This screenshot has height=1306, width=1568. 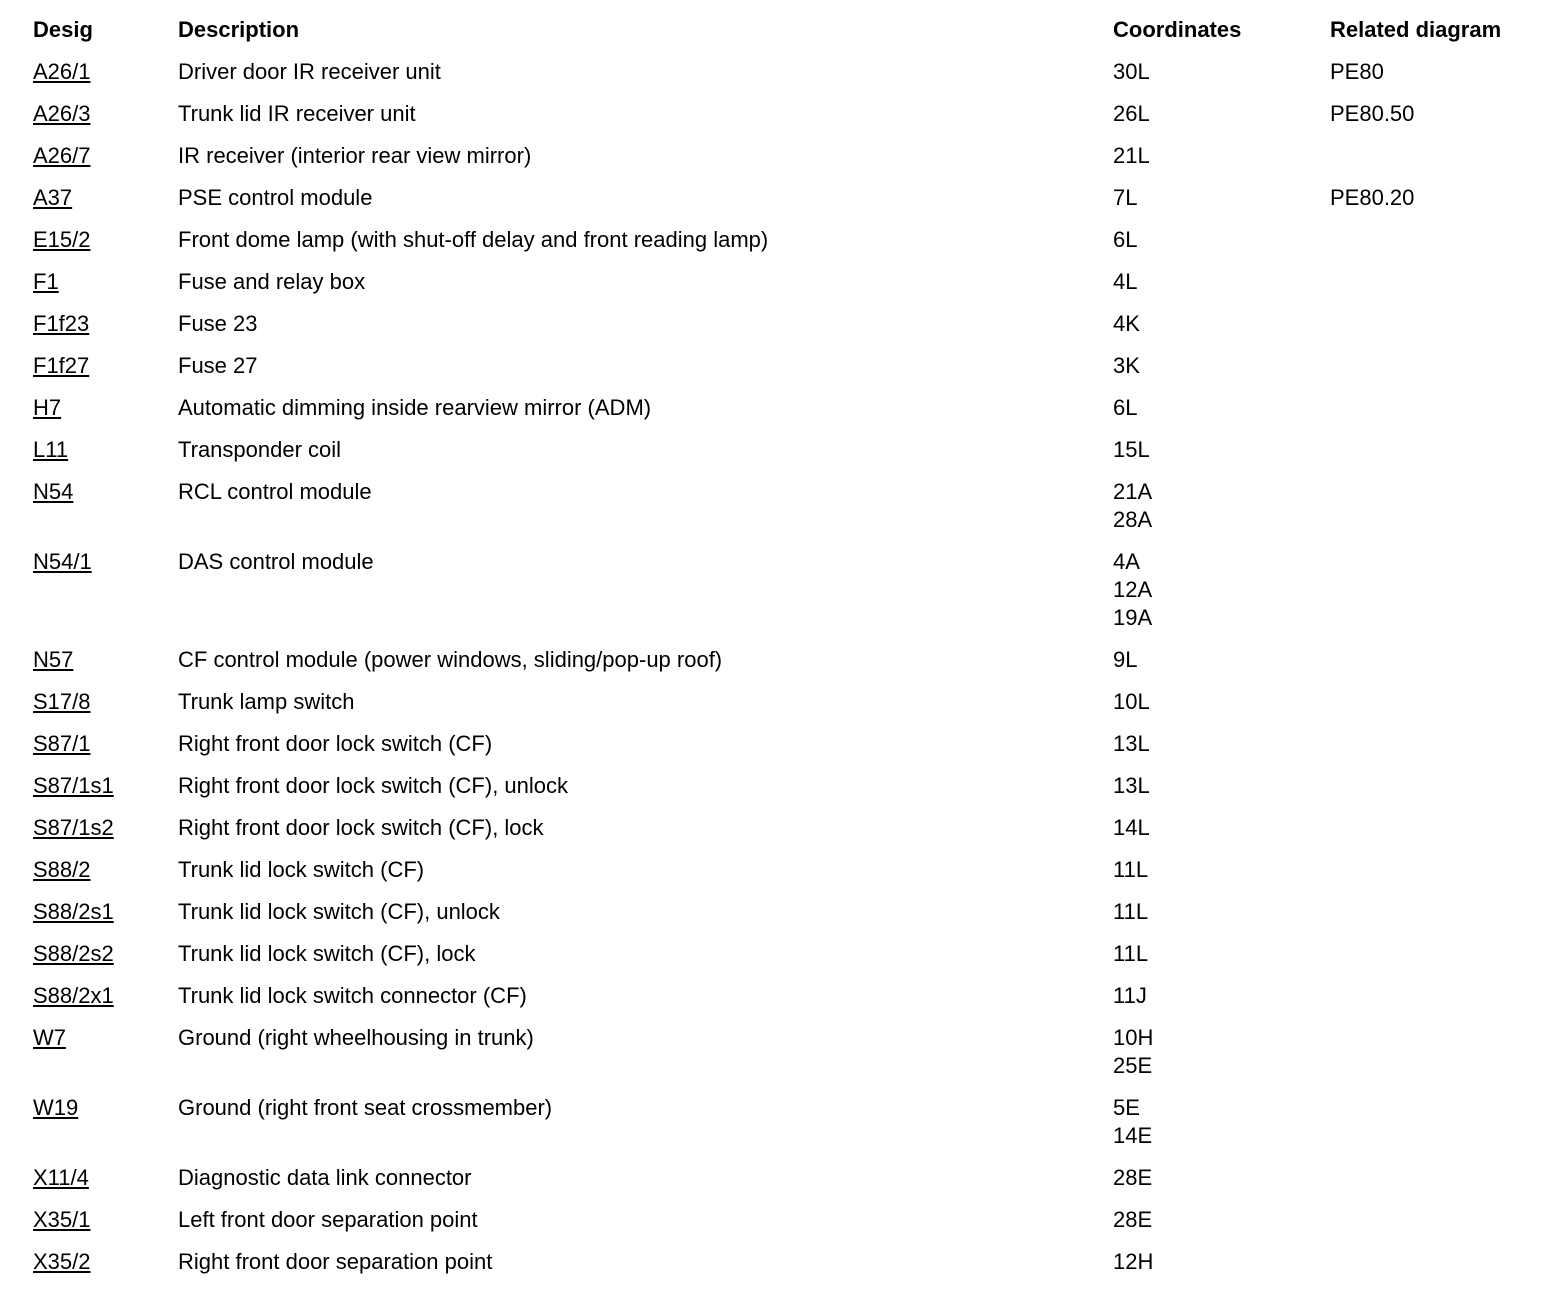 What do you see at coordinates (1221, 114) in the screenshot?
I see `coordinates-cell: 26L` at bounding box center [1221, 114].